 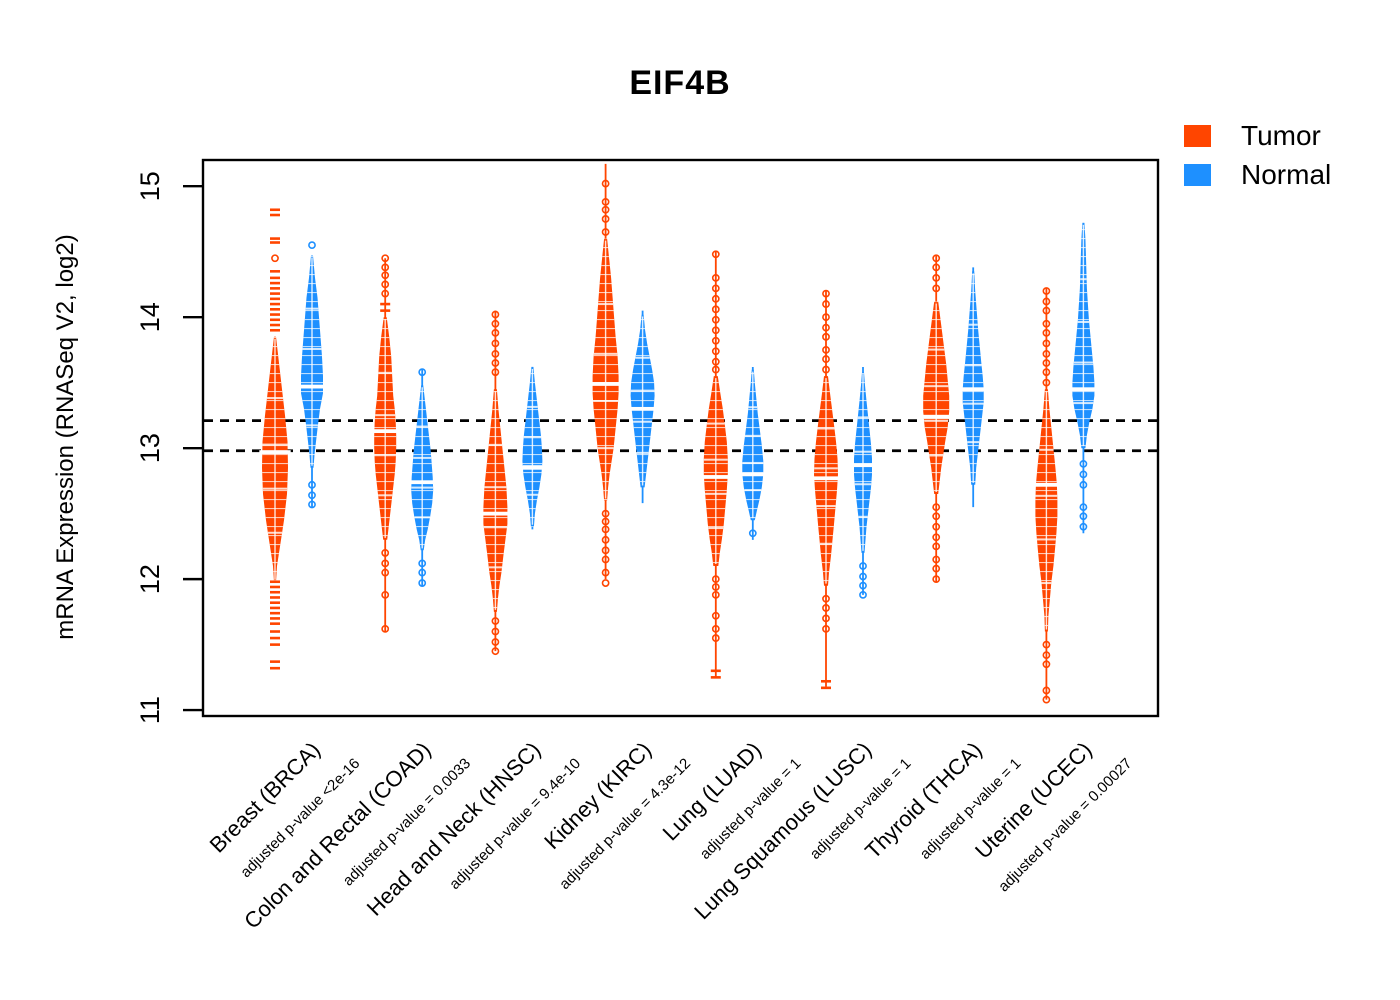 I want to click on violin-group6-tumor, so click(x=936, y=419).